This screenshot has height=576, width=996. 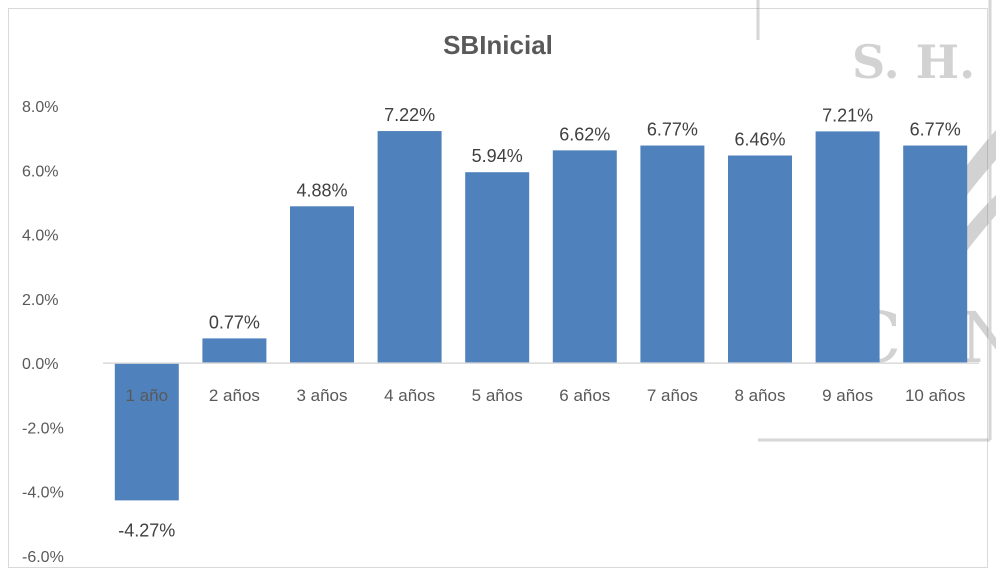 I want to click on data-label: 7.22%, so click(x=409, y=115).